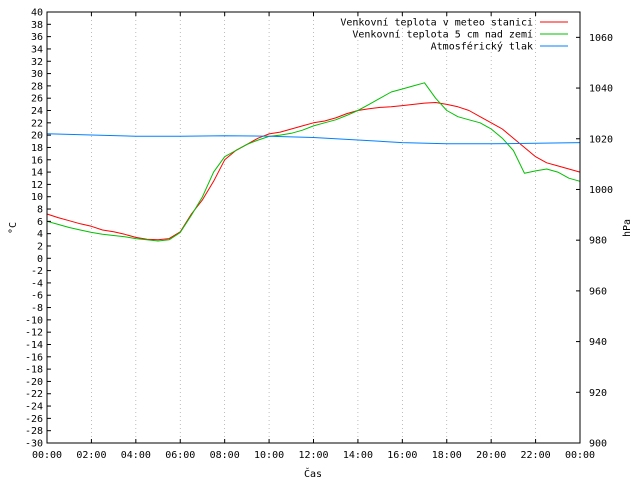  Describe the element at coordinates (37, 173) in the screenshot. I see `left-tick-label: 14` at that location.